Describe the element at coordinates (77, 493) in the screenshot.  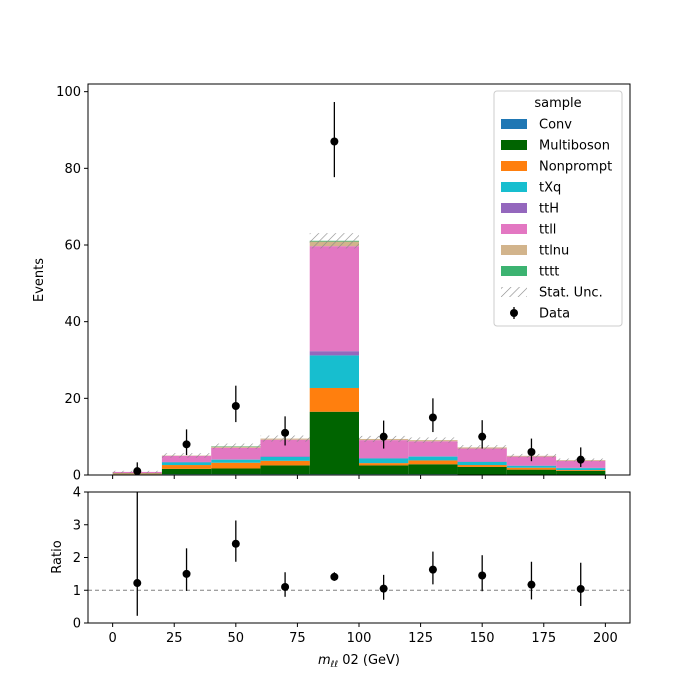
I see `ratio-y-tick-label-4: 4` at that location.